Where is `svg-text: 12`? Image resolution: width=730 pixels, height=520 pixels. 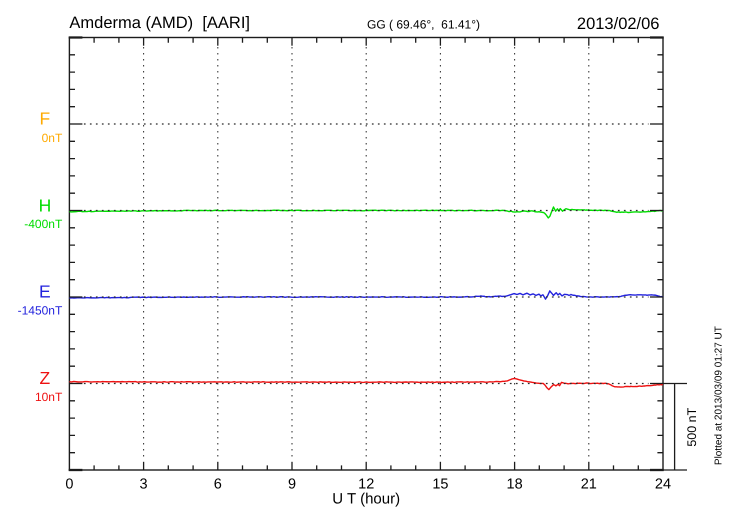 svg-text: 12 is located at coordinates (366, 484).